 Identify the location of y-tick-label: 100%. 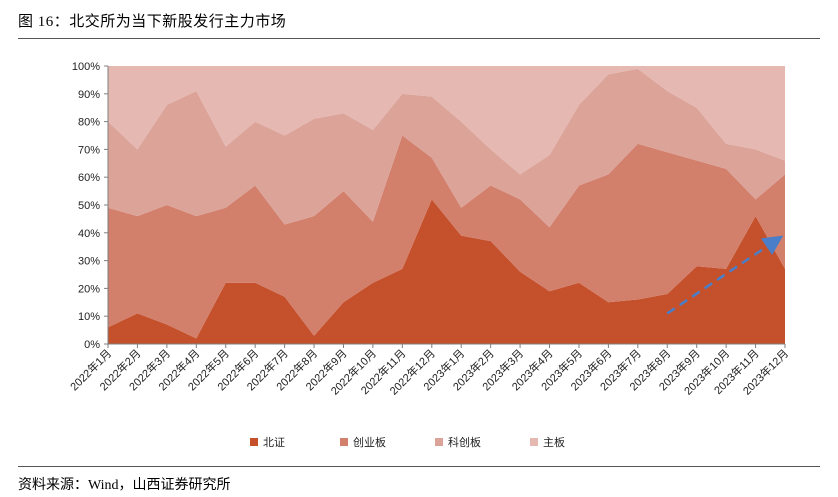
(86, 67).